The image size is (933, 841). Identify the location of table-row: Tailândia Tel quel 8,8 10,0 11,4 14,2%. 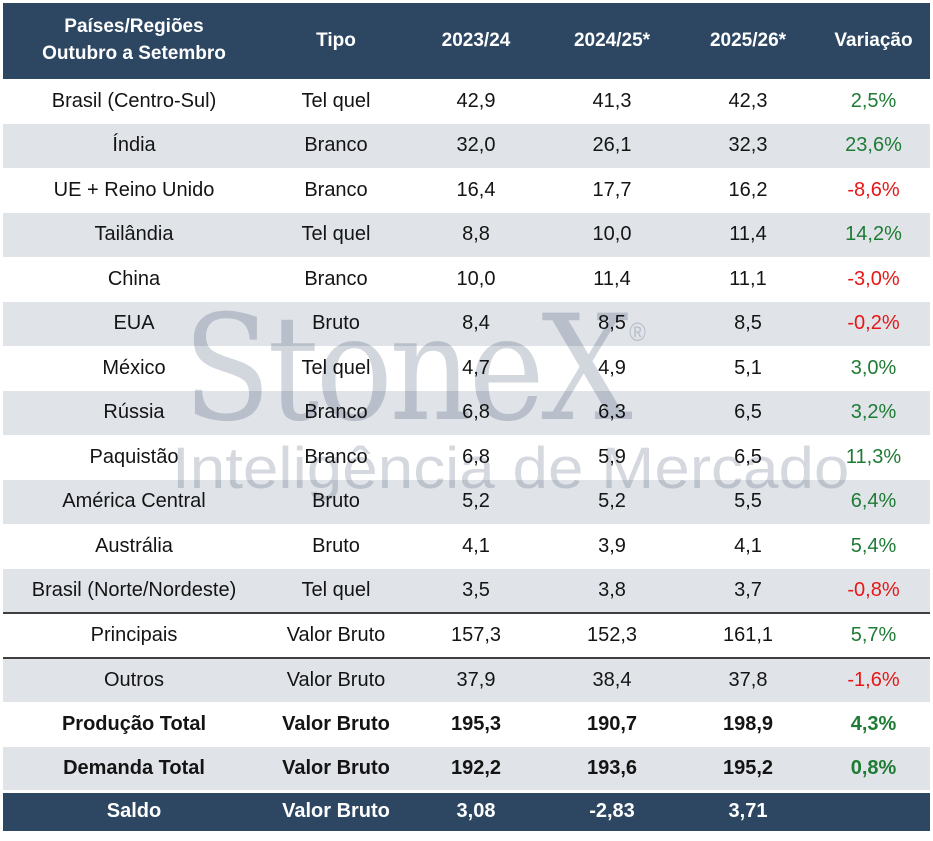
(466, 234).